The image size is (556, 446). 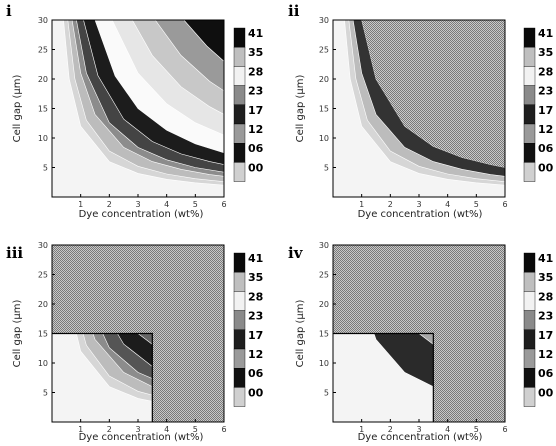 I want to click on panel-letter: iv, so click(x=296, y=253).